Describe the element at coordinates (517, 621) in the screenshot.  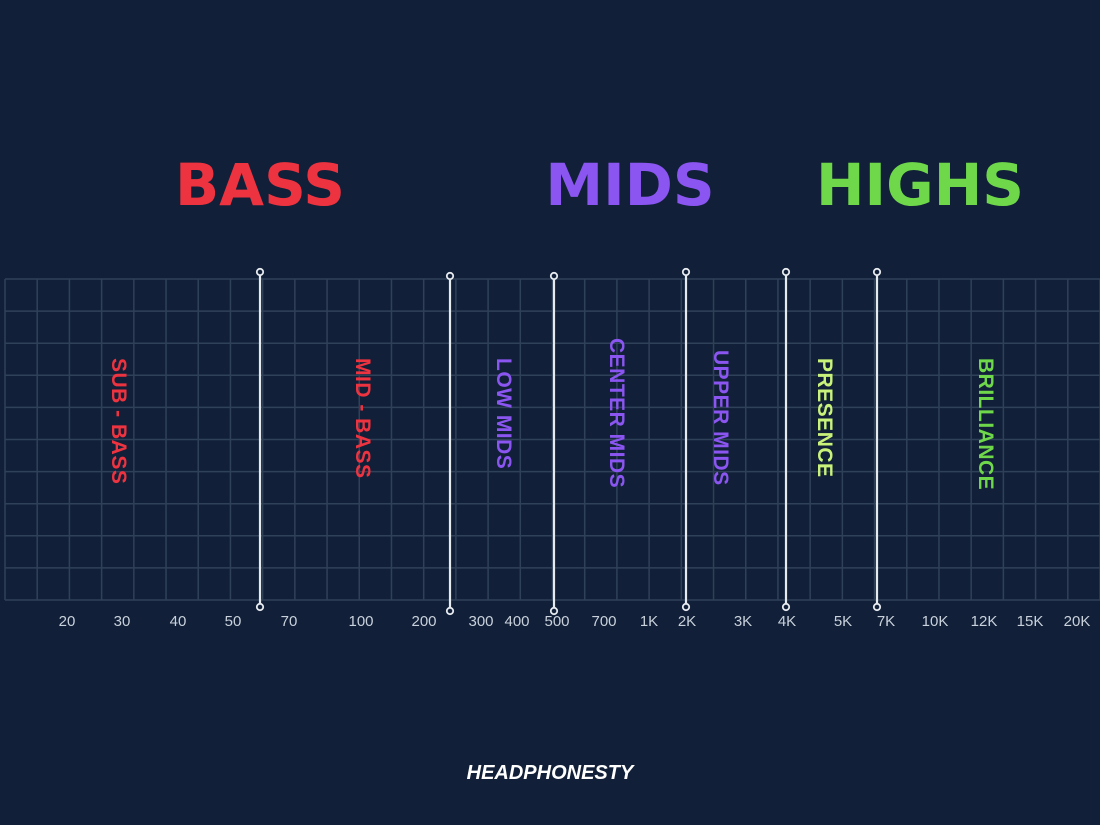
I see `tick-label: 400` at that location.